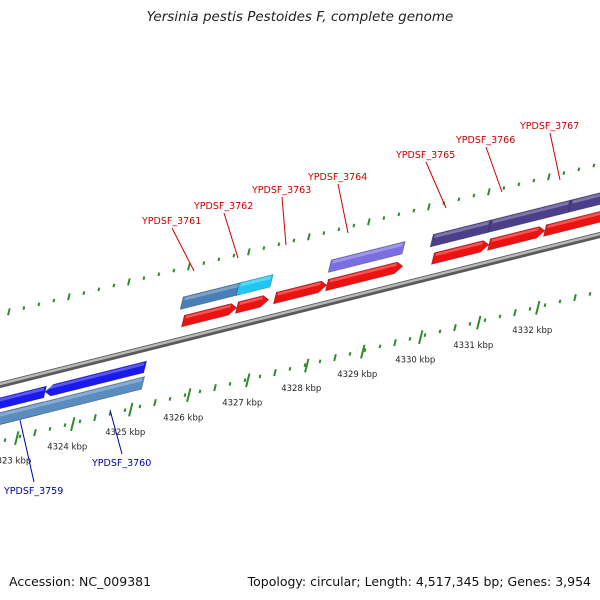 The height and width of the screenshot is (600, 600). What do you see at coordinates (67, 447) in the screenshot?
I see `scale-tick-label: 4324 kbp` at bounding box center [67, 447].